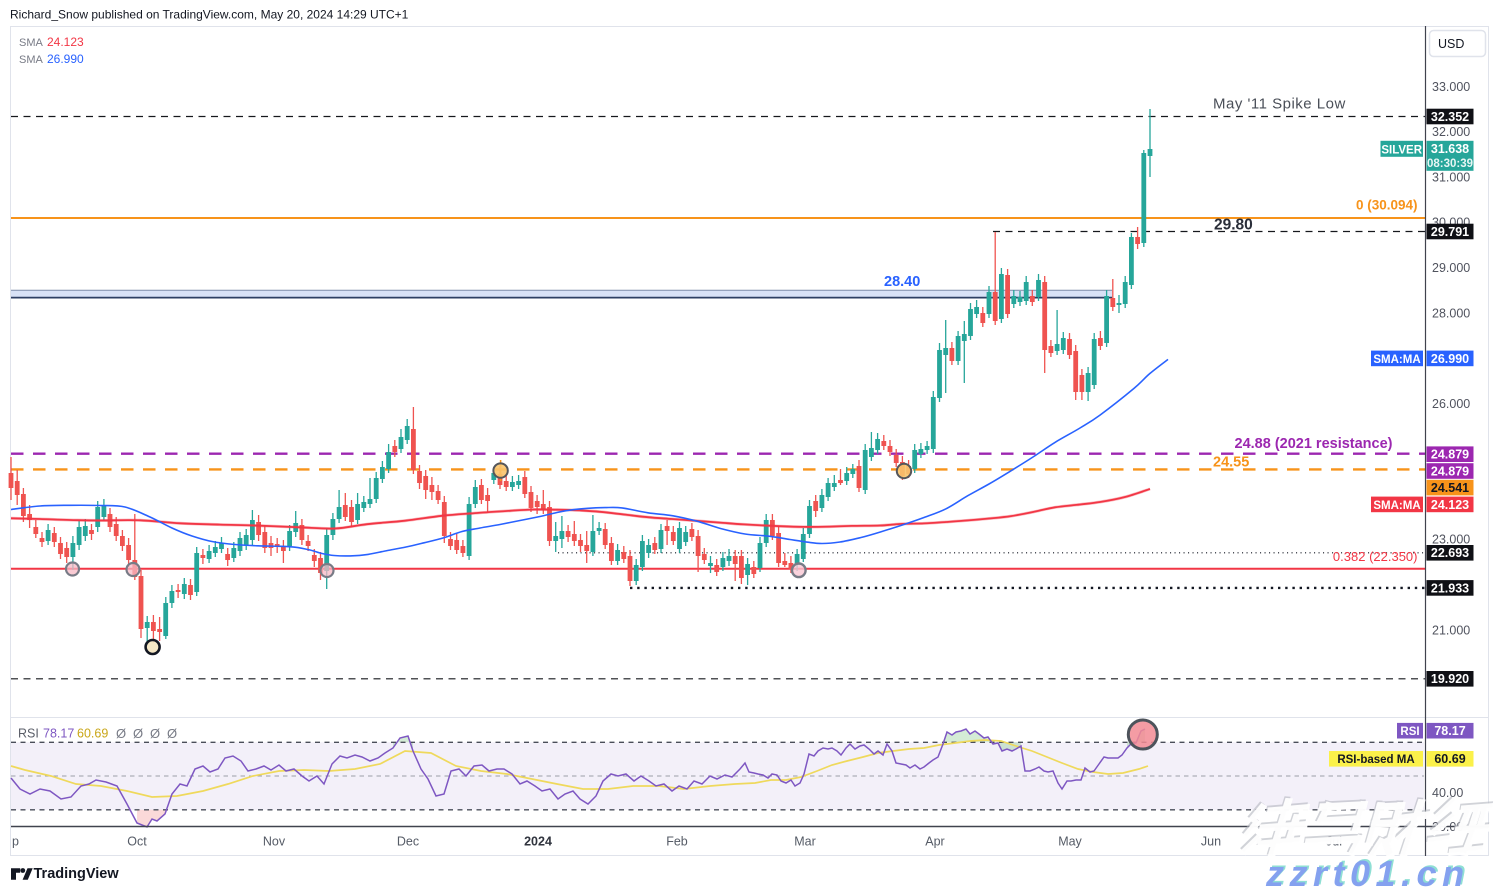 This screenshot has height=891, width=1499. Describe the element at coordinates (1451, 630) in the screenshot. I see `svg-text: 21.000` at that location.